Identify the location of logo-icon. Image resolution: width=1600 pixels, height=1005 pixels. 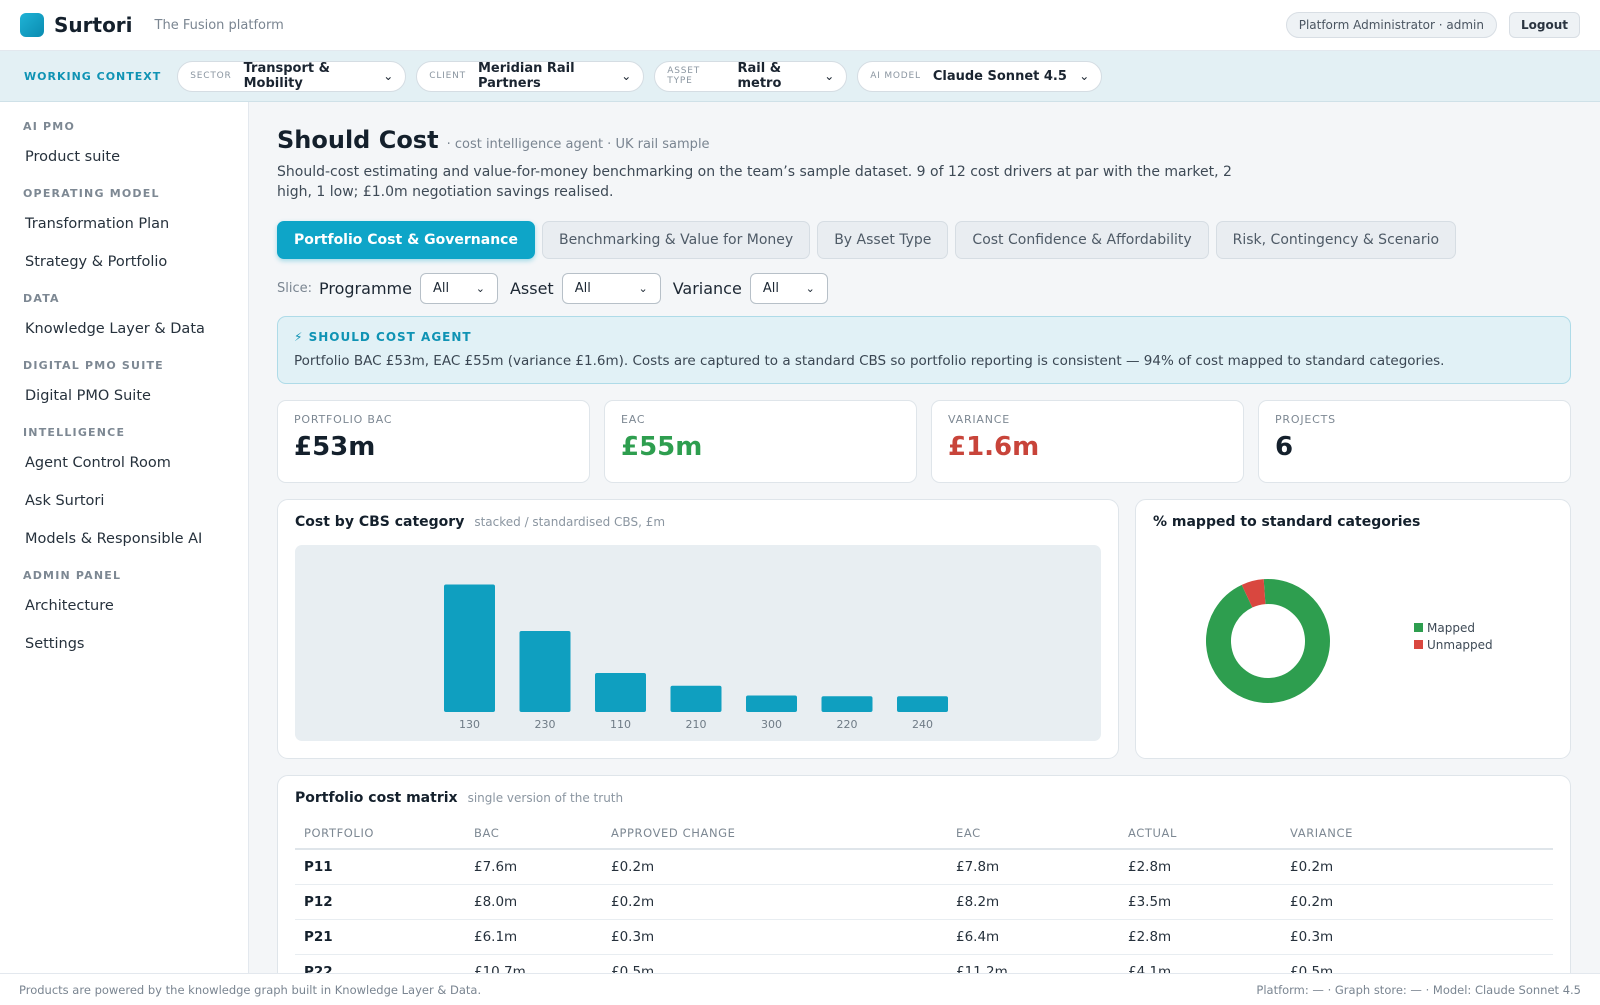
(32, 25).